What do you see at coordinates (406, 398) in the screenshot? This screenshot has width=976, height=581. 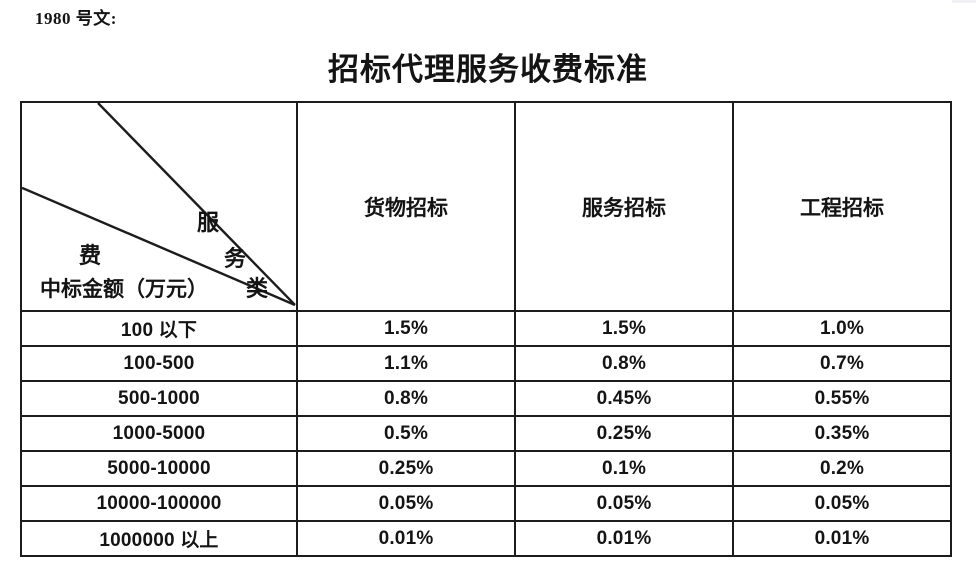 I see `cell-goods: 0.8%` at bounding box center [406, 398].